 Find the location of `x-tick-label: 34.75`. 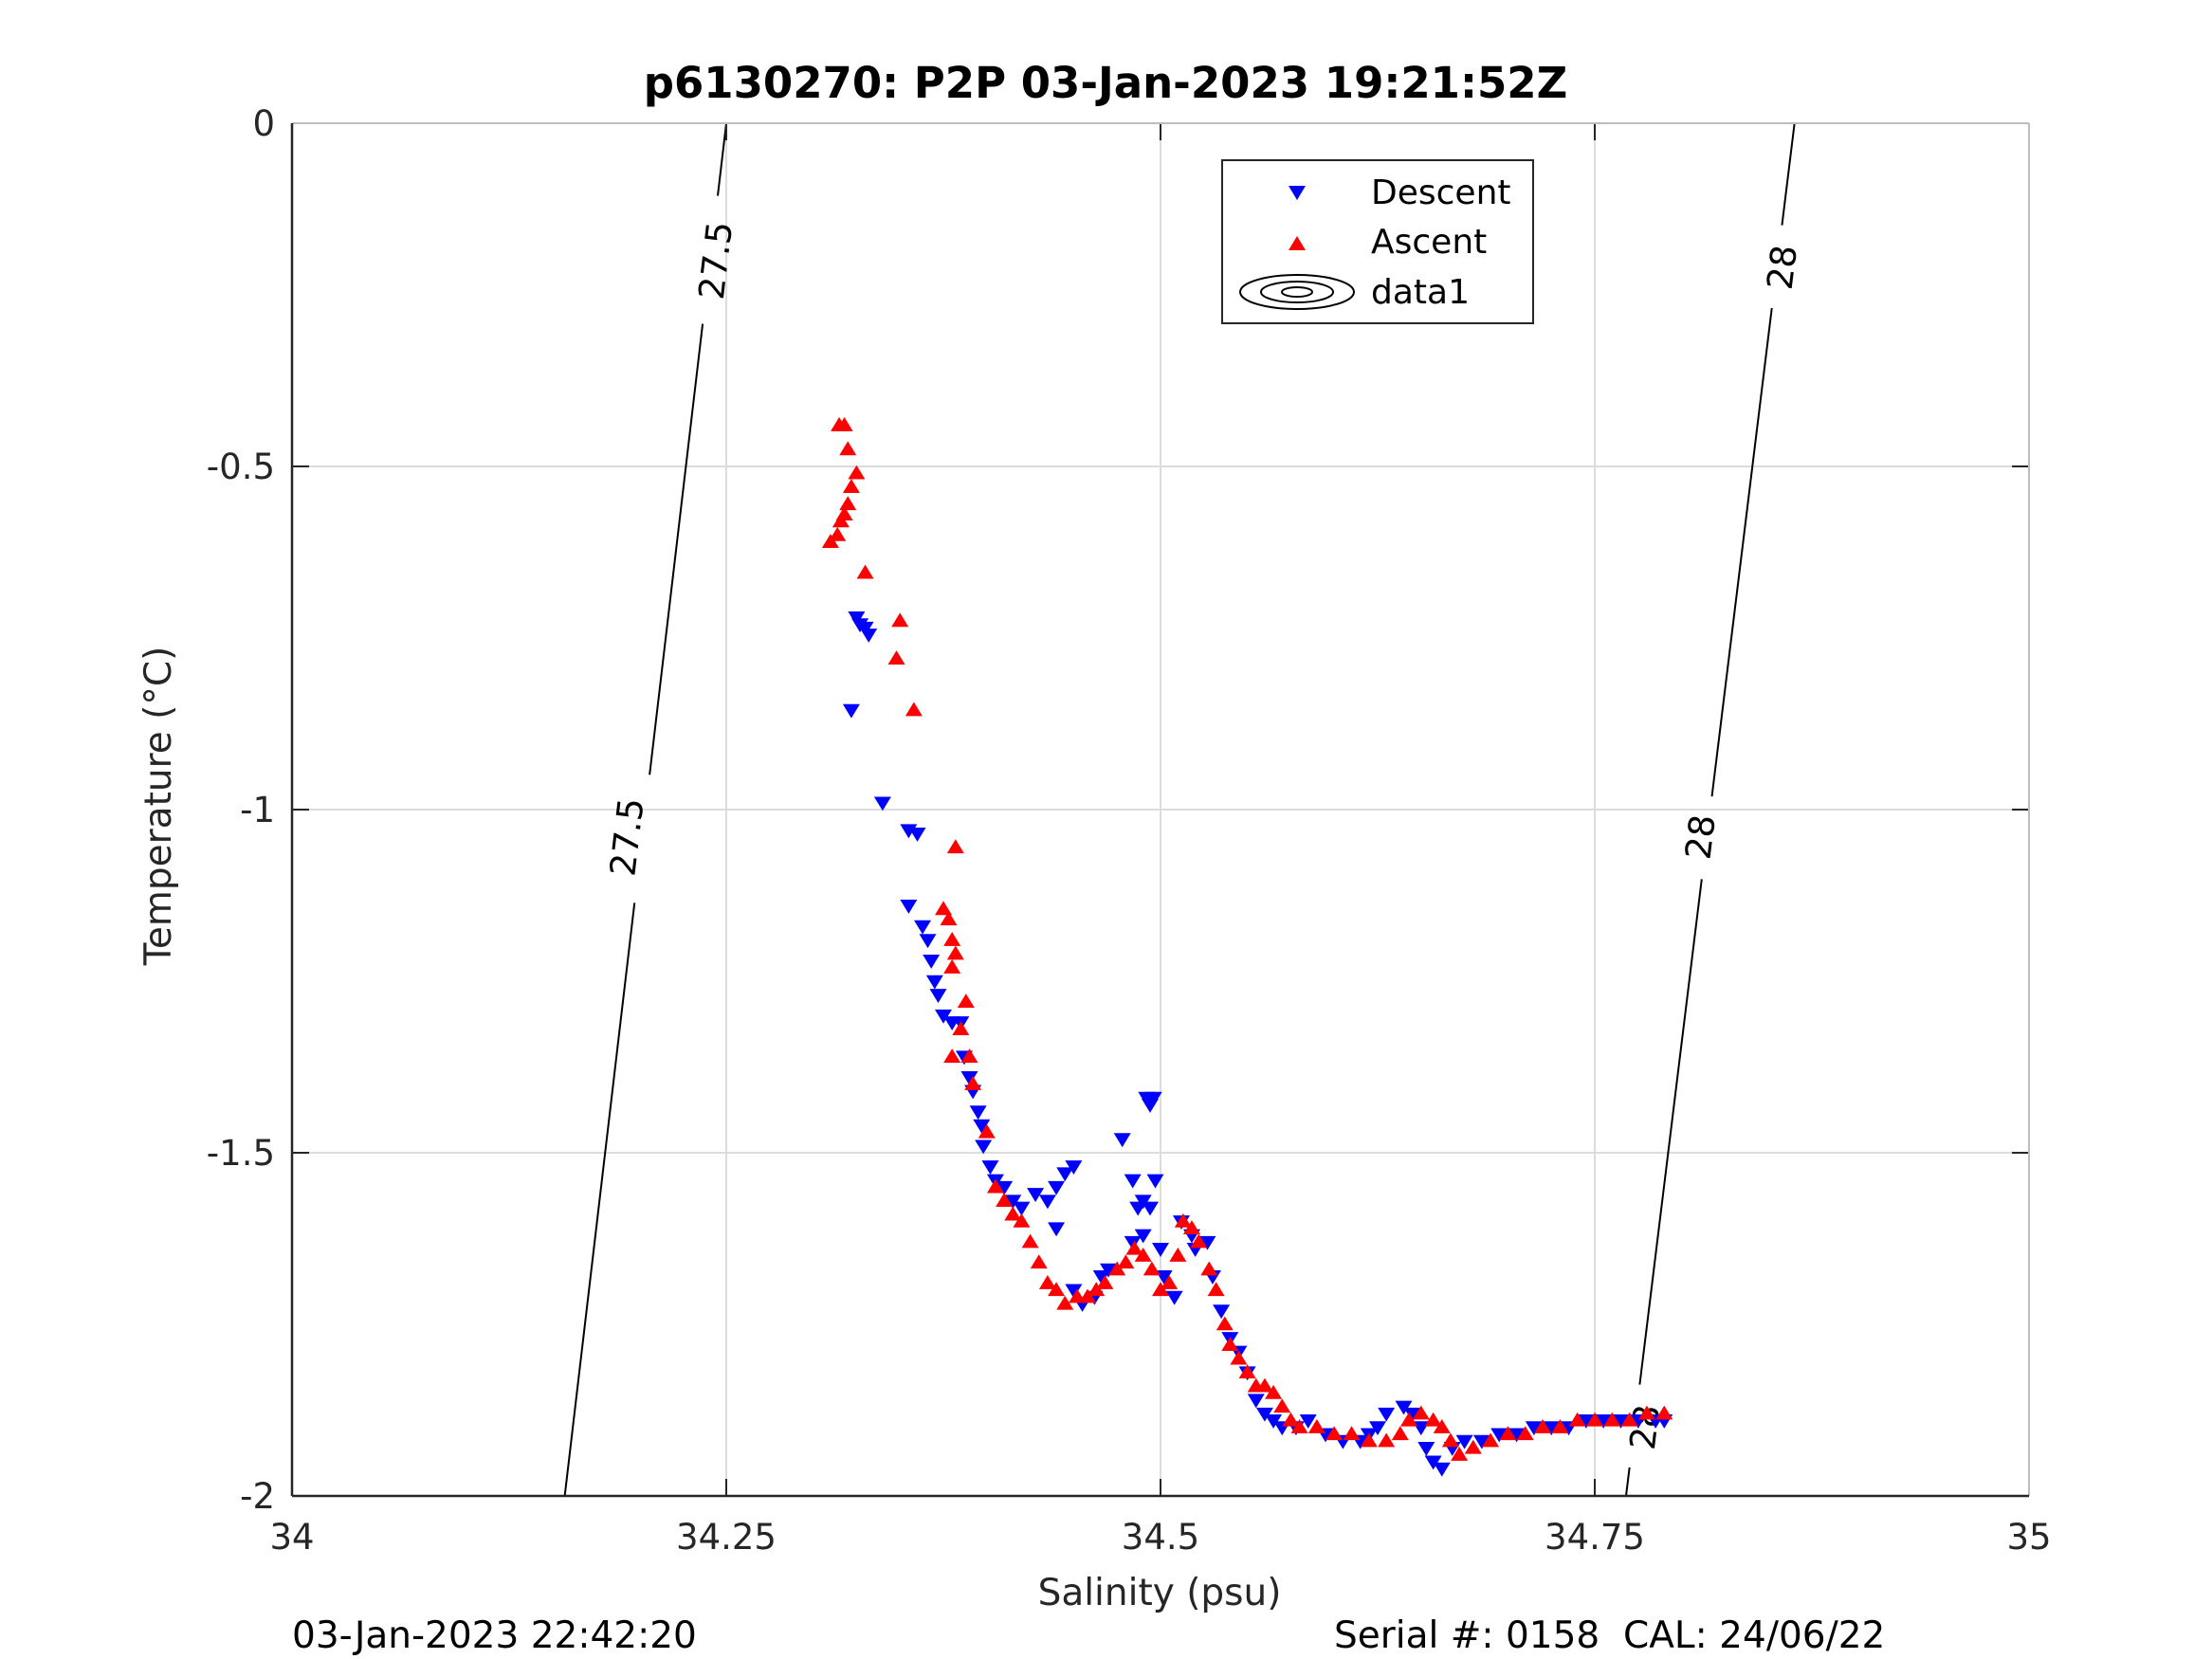

x-tick-label: 34.75 is located at coordinates (1595, 1537).